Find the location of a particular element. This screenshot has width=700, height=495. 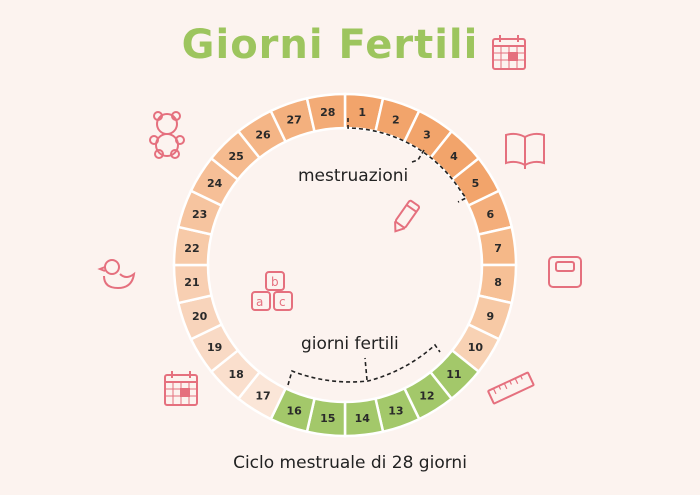

day-number: 7 is located at coordinates (498, 248).